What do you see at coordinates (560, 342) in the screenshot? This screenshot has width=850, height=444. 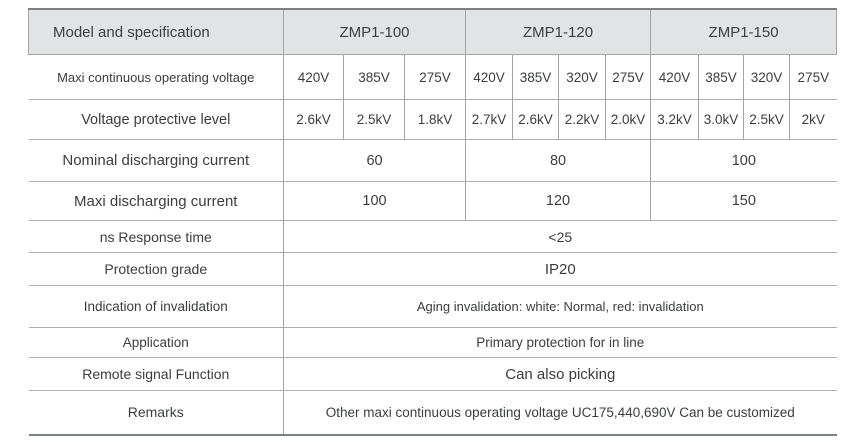 I see `value-cell: Primary protection for in line` at bounding box center [560, 342].